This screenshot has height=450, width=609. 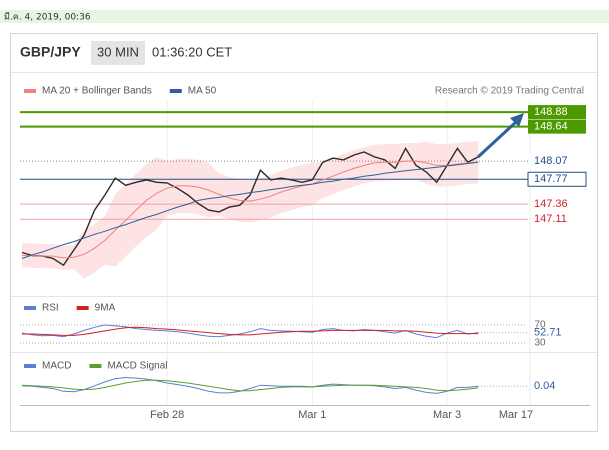 I want to click on legend-label: RSI, so click(x=50, y=308).